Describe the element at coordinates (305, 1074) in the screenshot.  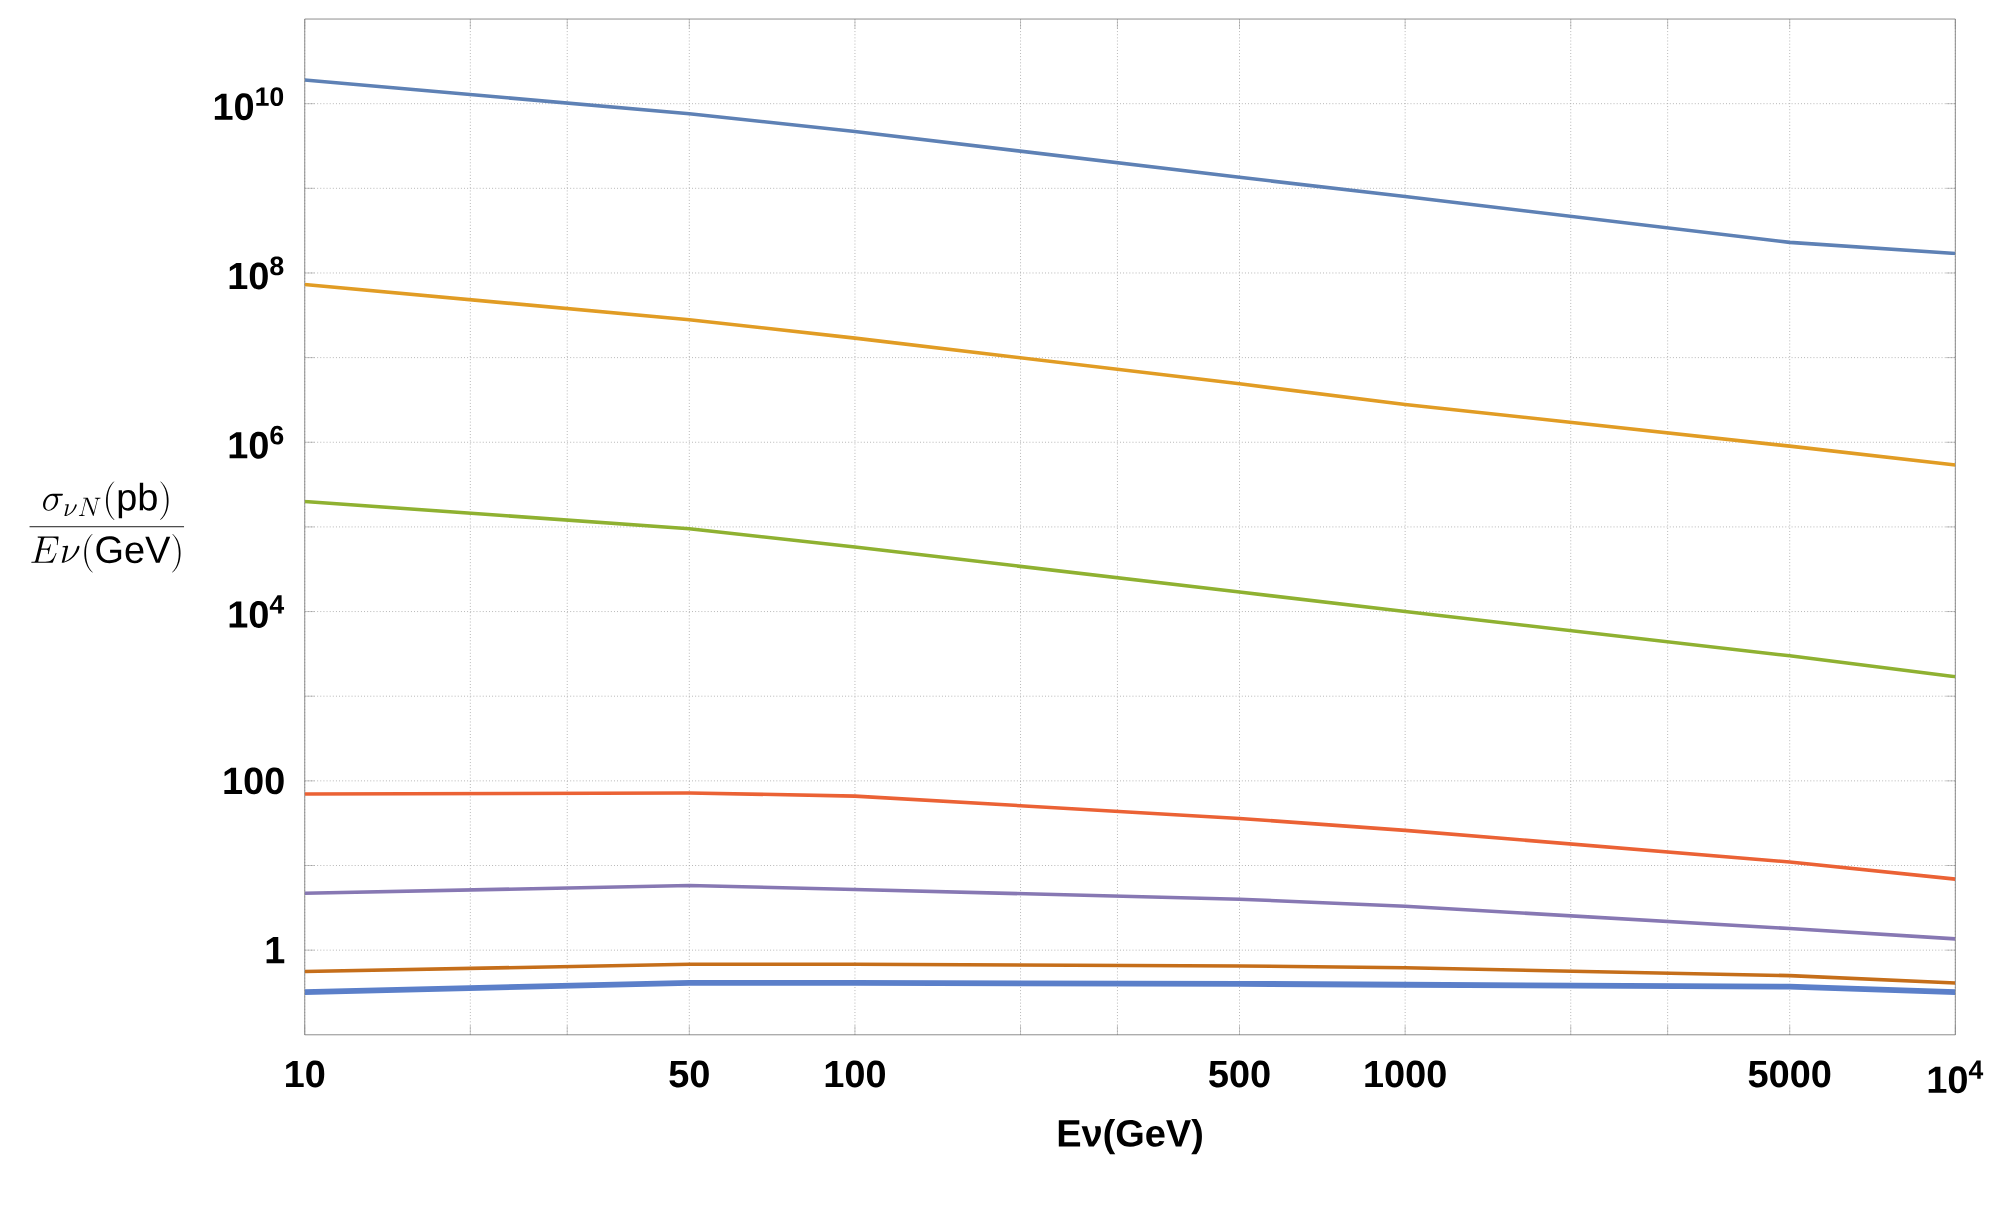
I see `x-tick-label: 10` at that location.